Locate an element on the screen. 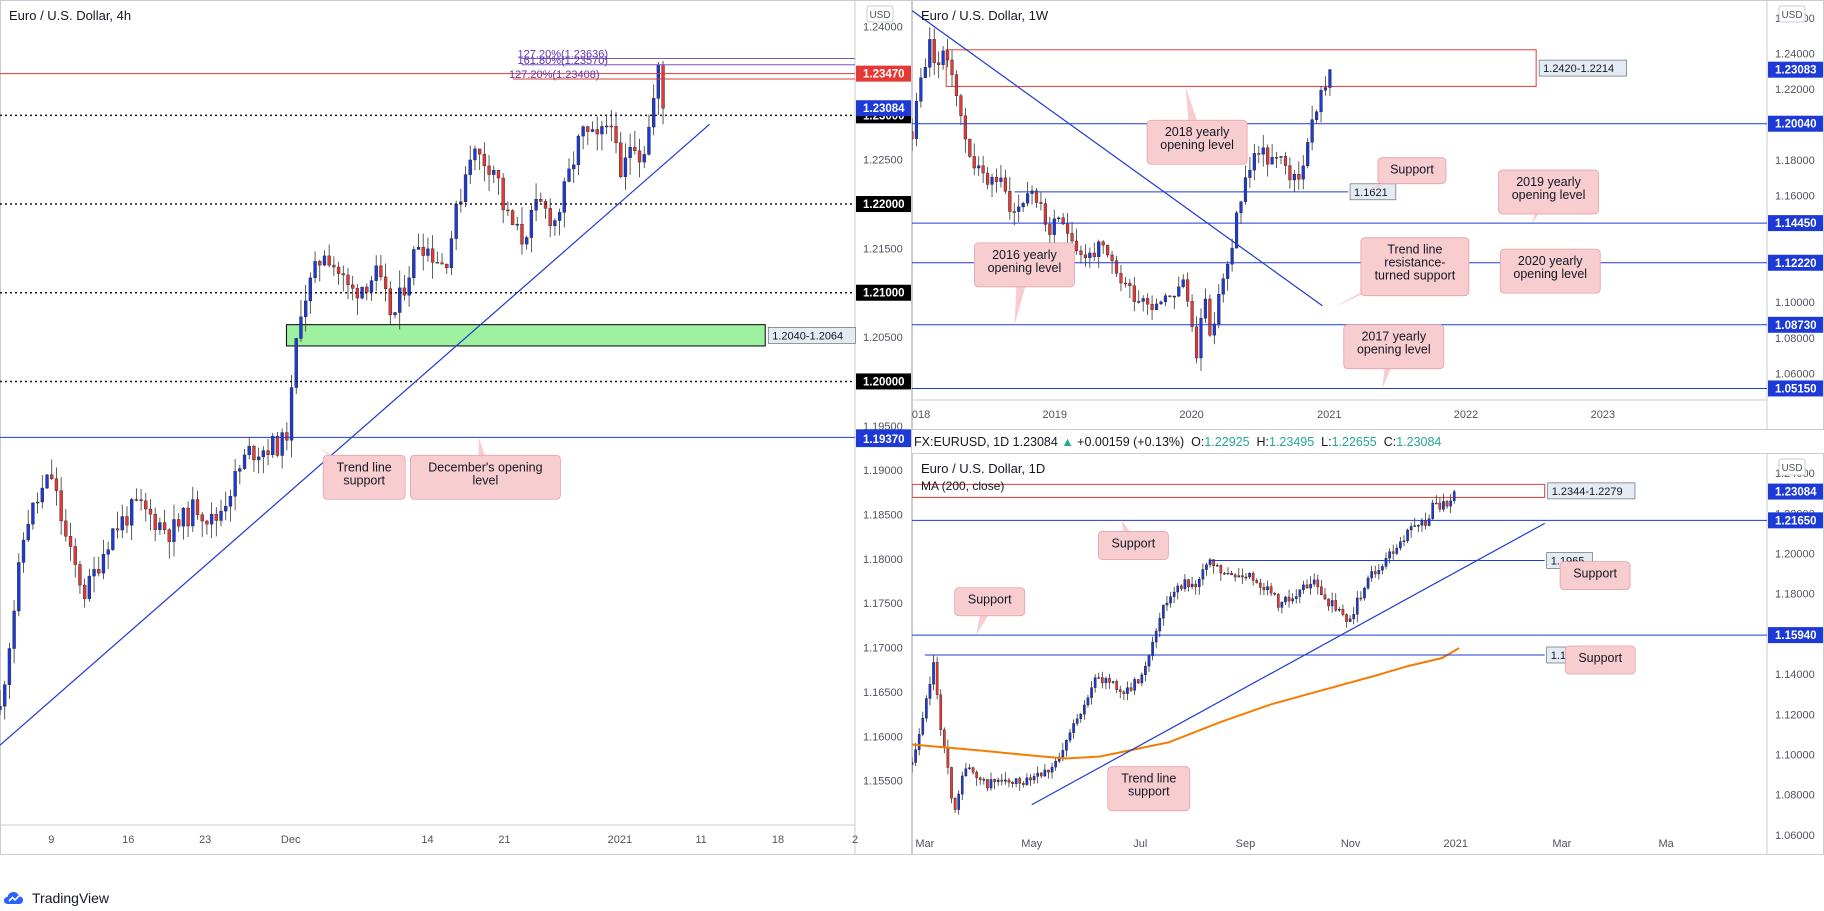 The width and height of the screenshot is (1824, 911). callout-text: opening level is located at coordinates (1550, 274).